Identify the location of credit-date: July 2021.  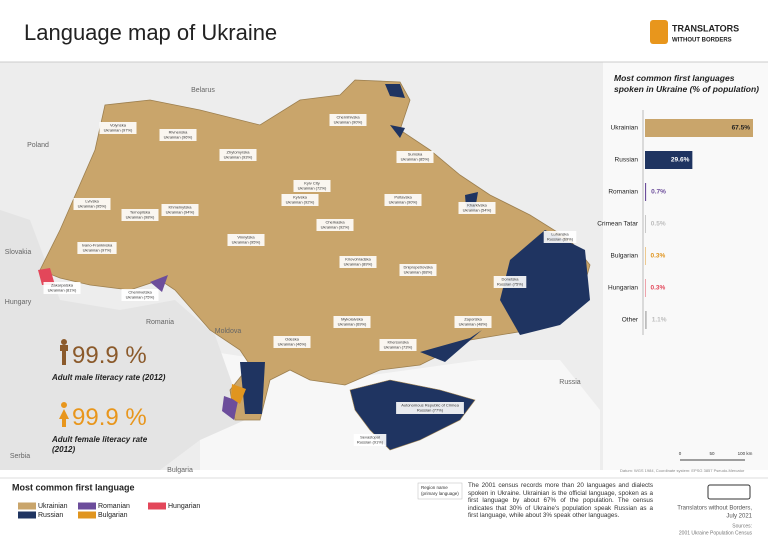
(739, 517).